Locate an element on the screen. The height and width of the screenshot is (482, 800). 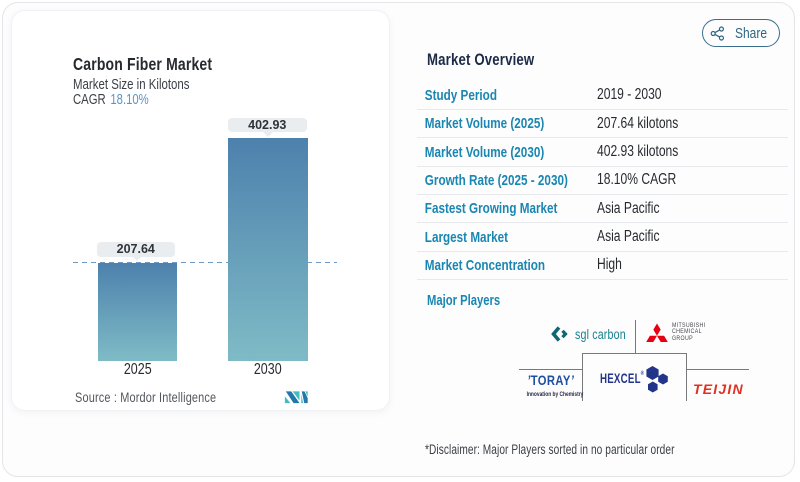
major-players-label: Major Players is located at coordinates (463, 300).